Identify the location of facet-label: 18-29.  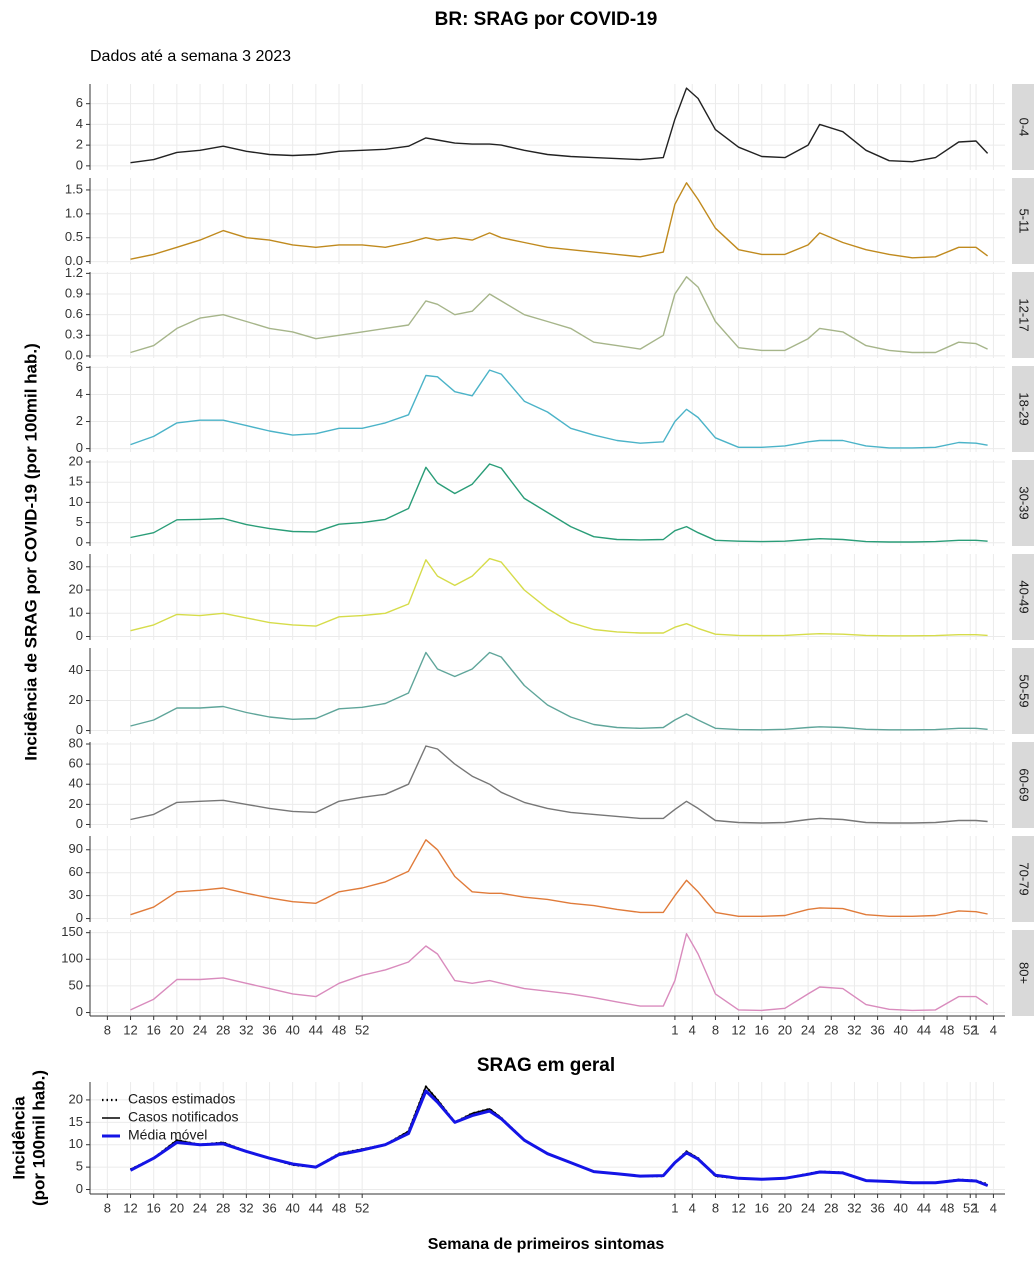
(1024, 408).